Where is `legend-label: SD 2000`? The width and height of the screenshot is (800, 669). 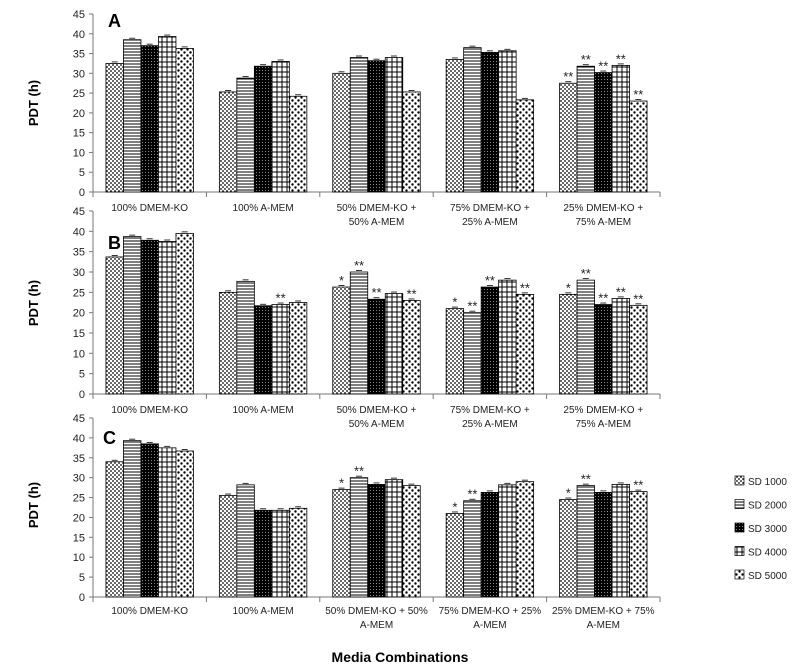
legend-label: SD 2000 is located at coordinates (767, 506).